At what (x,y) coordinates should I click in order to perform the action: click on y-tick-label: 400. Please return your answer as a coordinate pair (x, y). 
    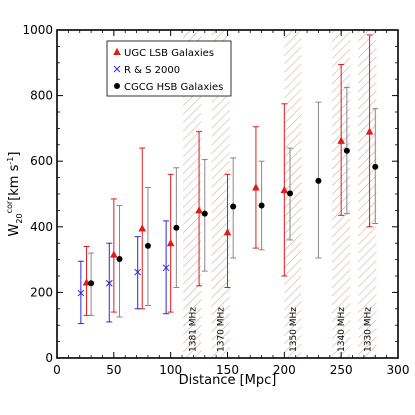
    Looking at the image, I should click on (41, 227).